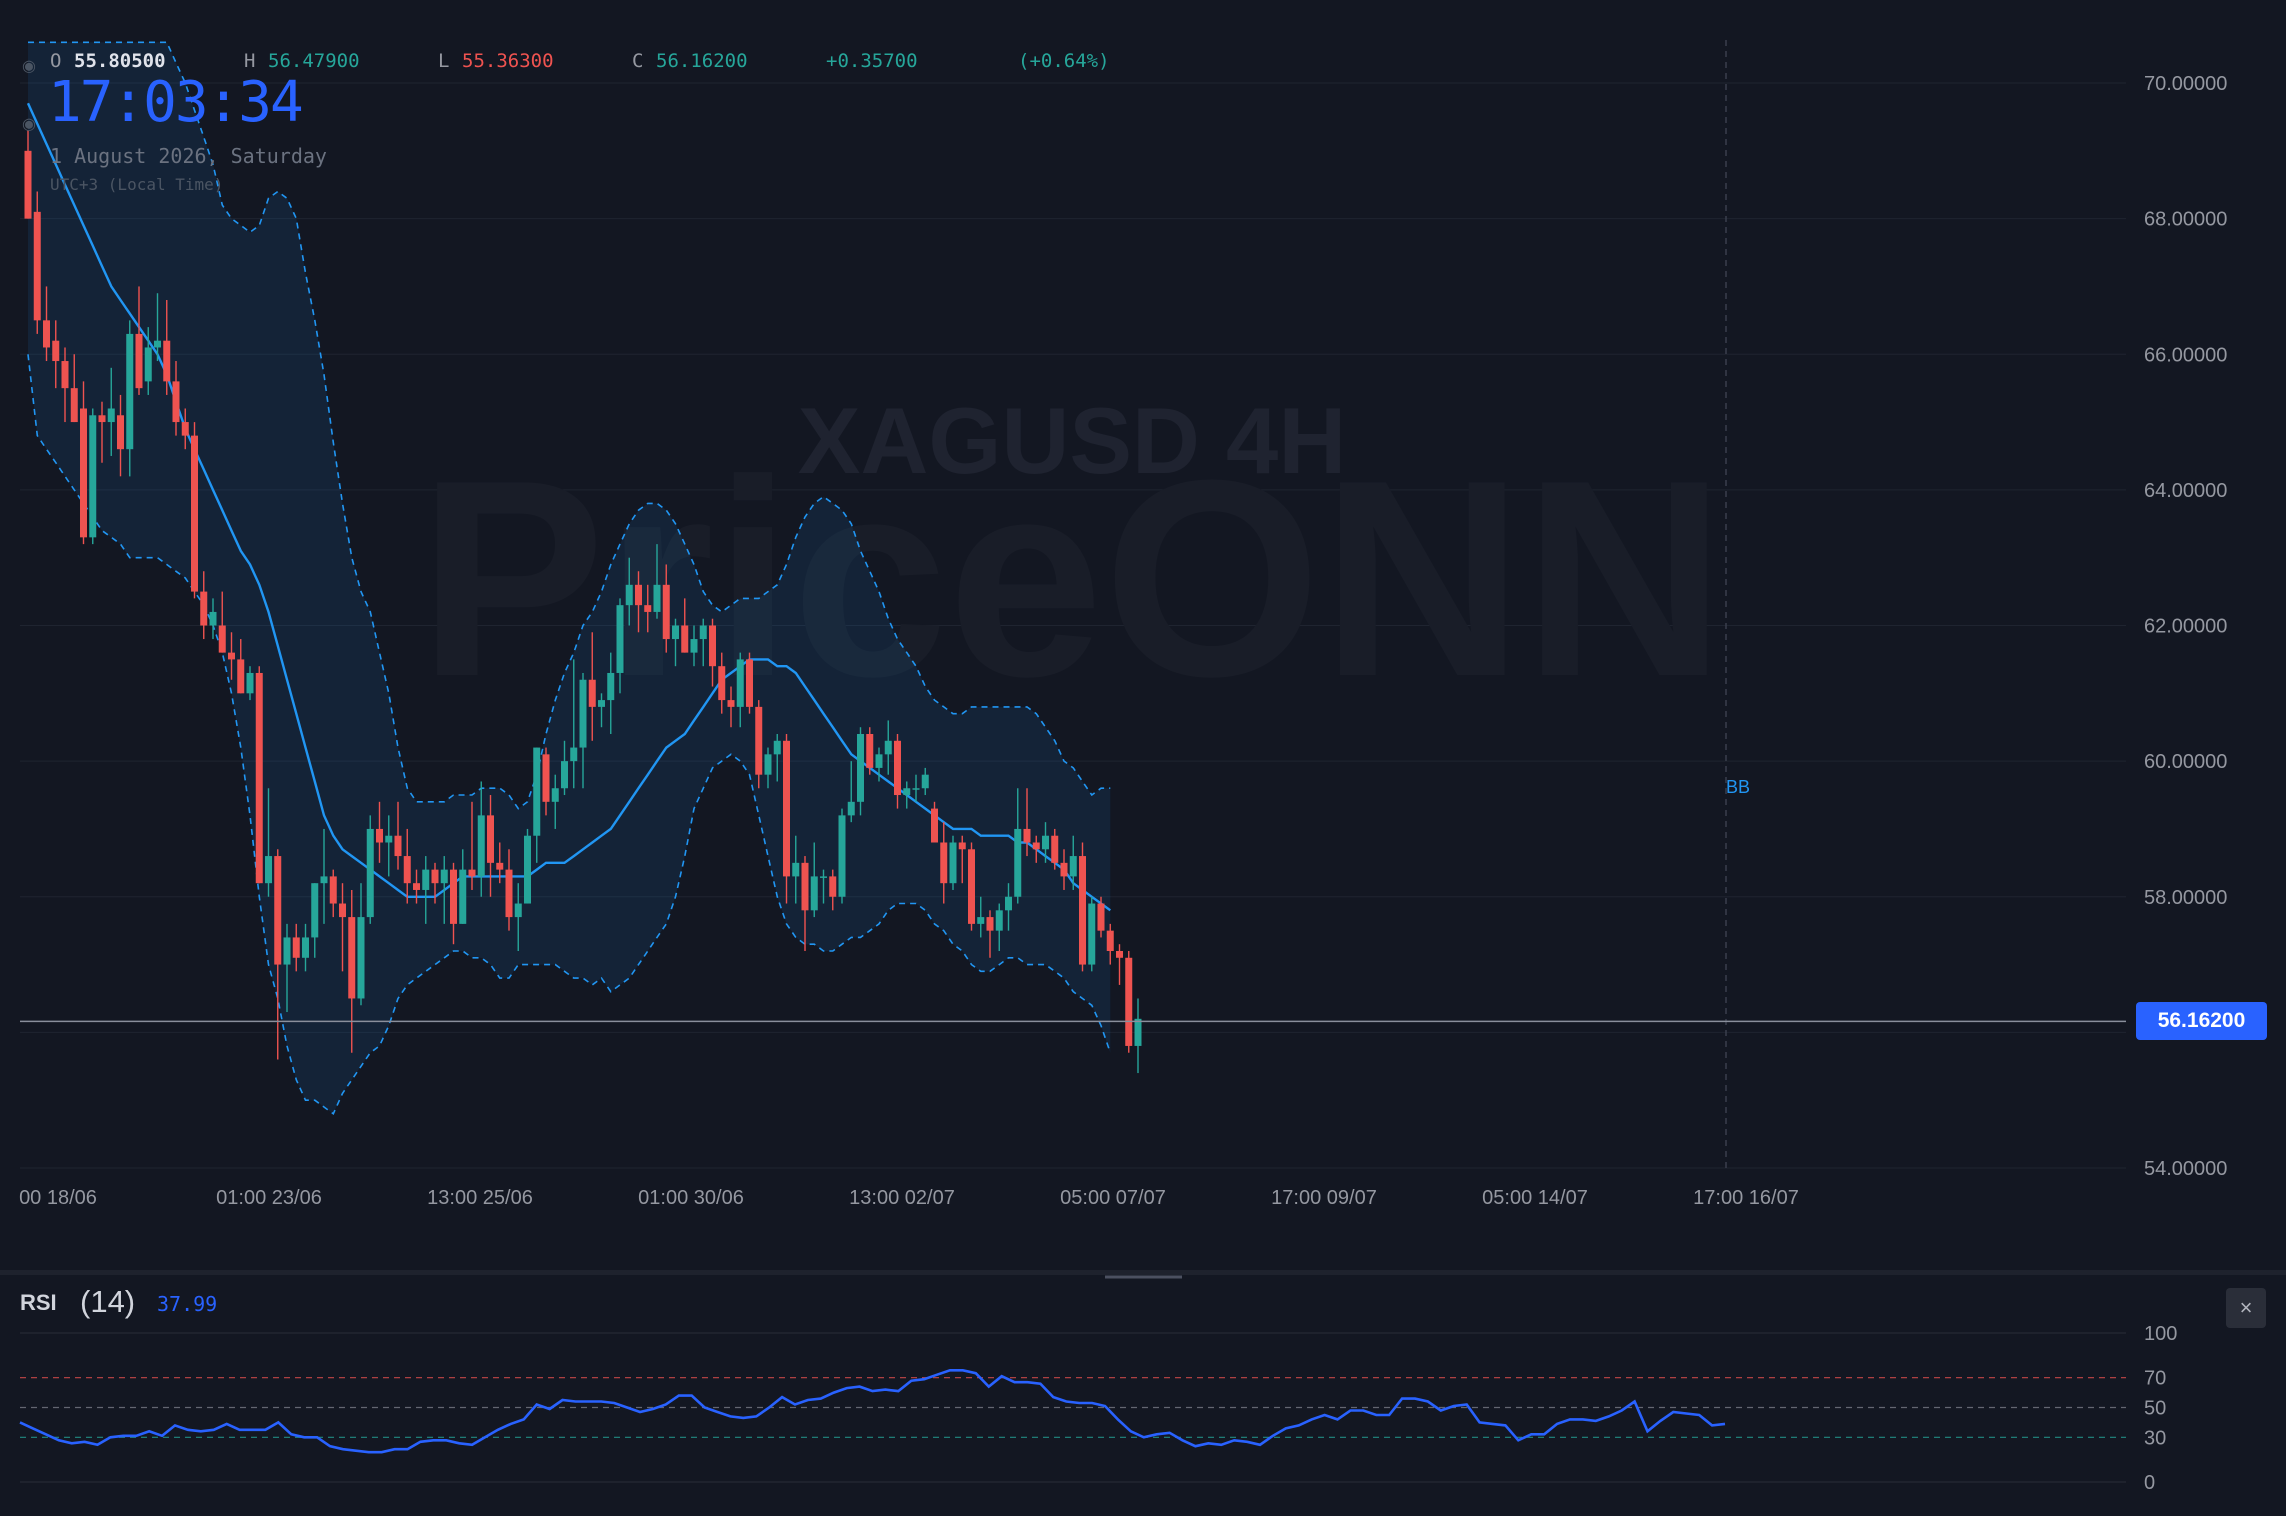 This screenshot has width=2286, height=1516. I want to click on rsi-title: RSI, so click(38, 1302).